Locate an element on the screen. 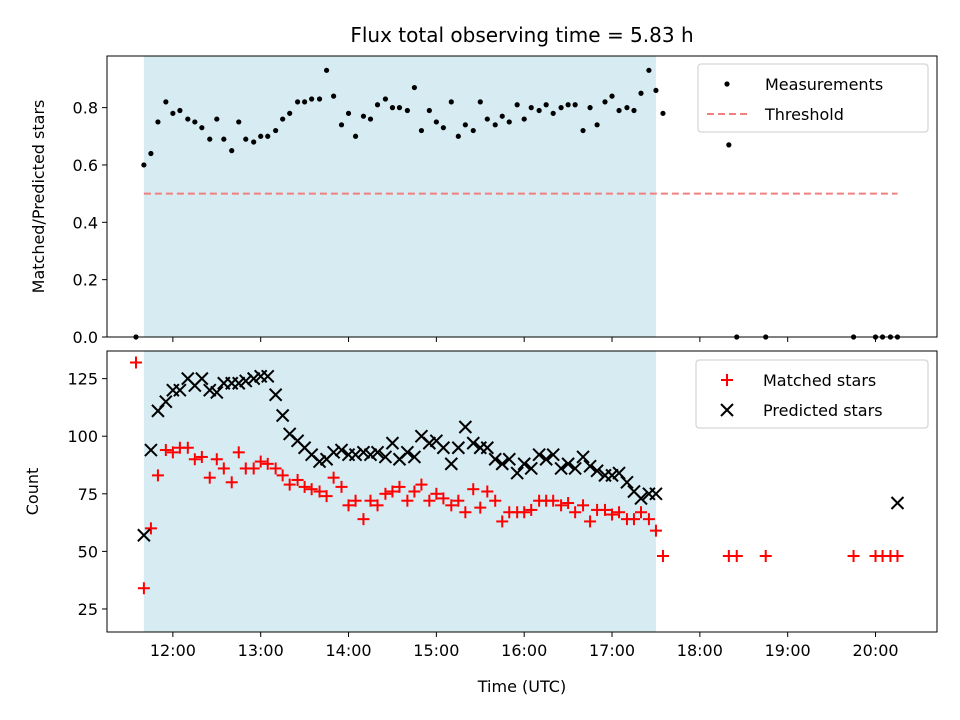 The image size is (960, 720). y-tick-label: 0.8 is located at coordinates (85, 108).